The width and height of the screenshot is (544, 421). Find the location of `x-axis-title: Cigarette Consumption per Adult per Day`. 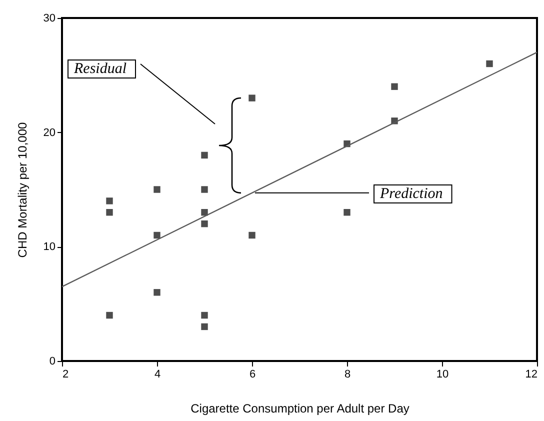

x-axis-title: Cigarette Consumption per Adult per Day is located at coordinates (300, 409).